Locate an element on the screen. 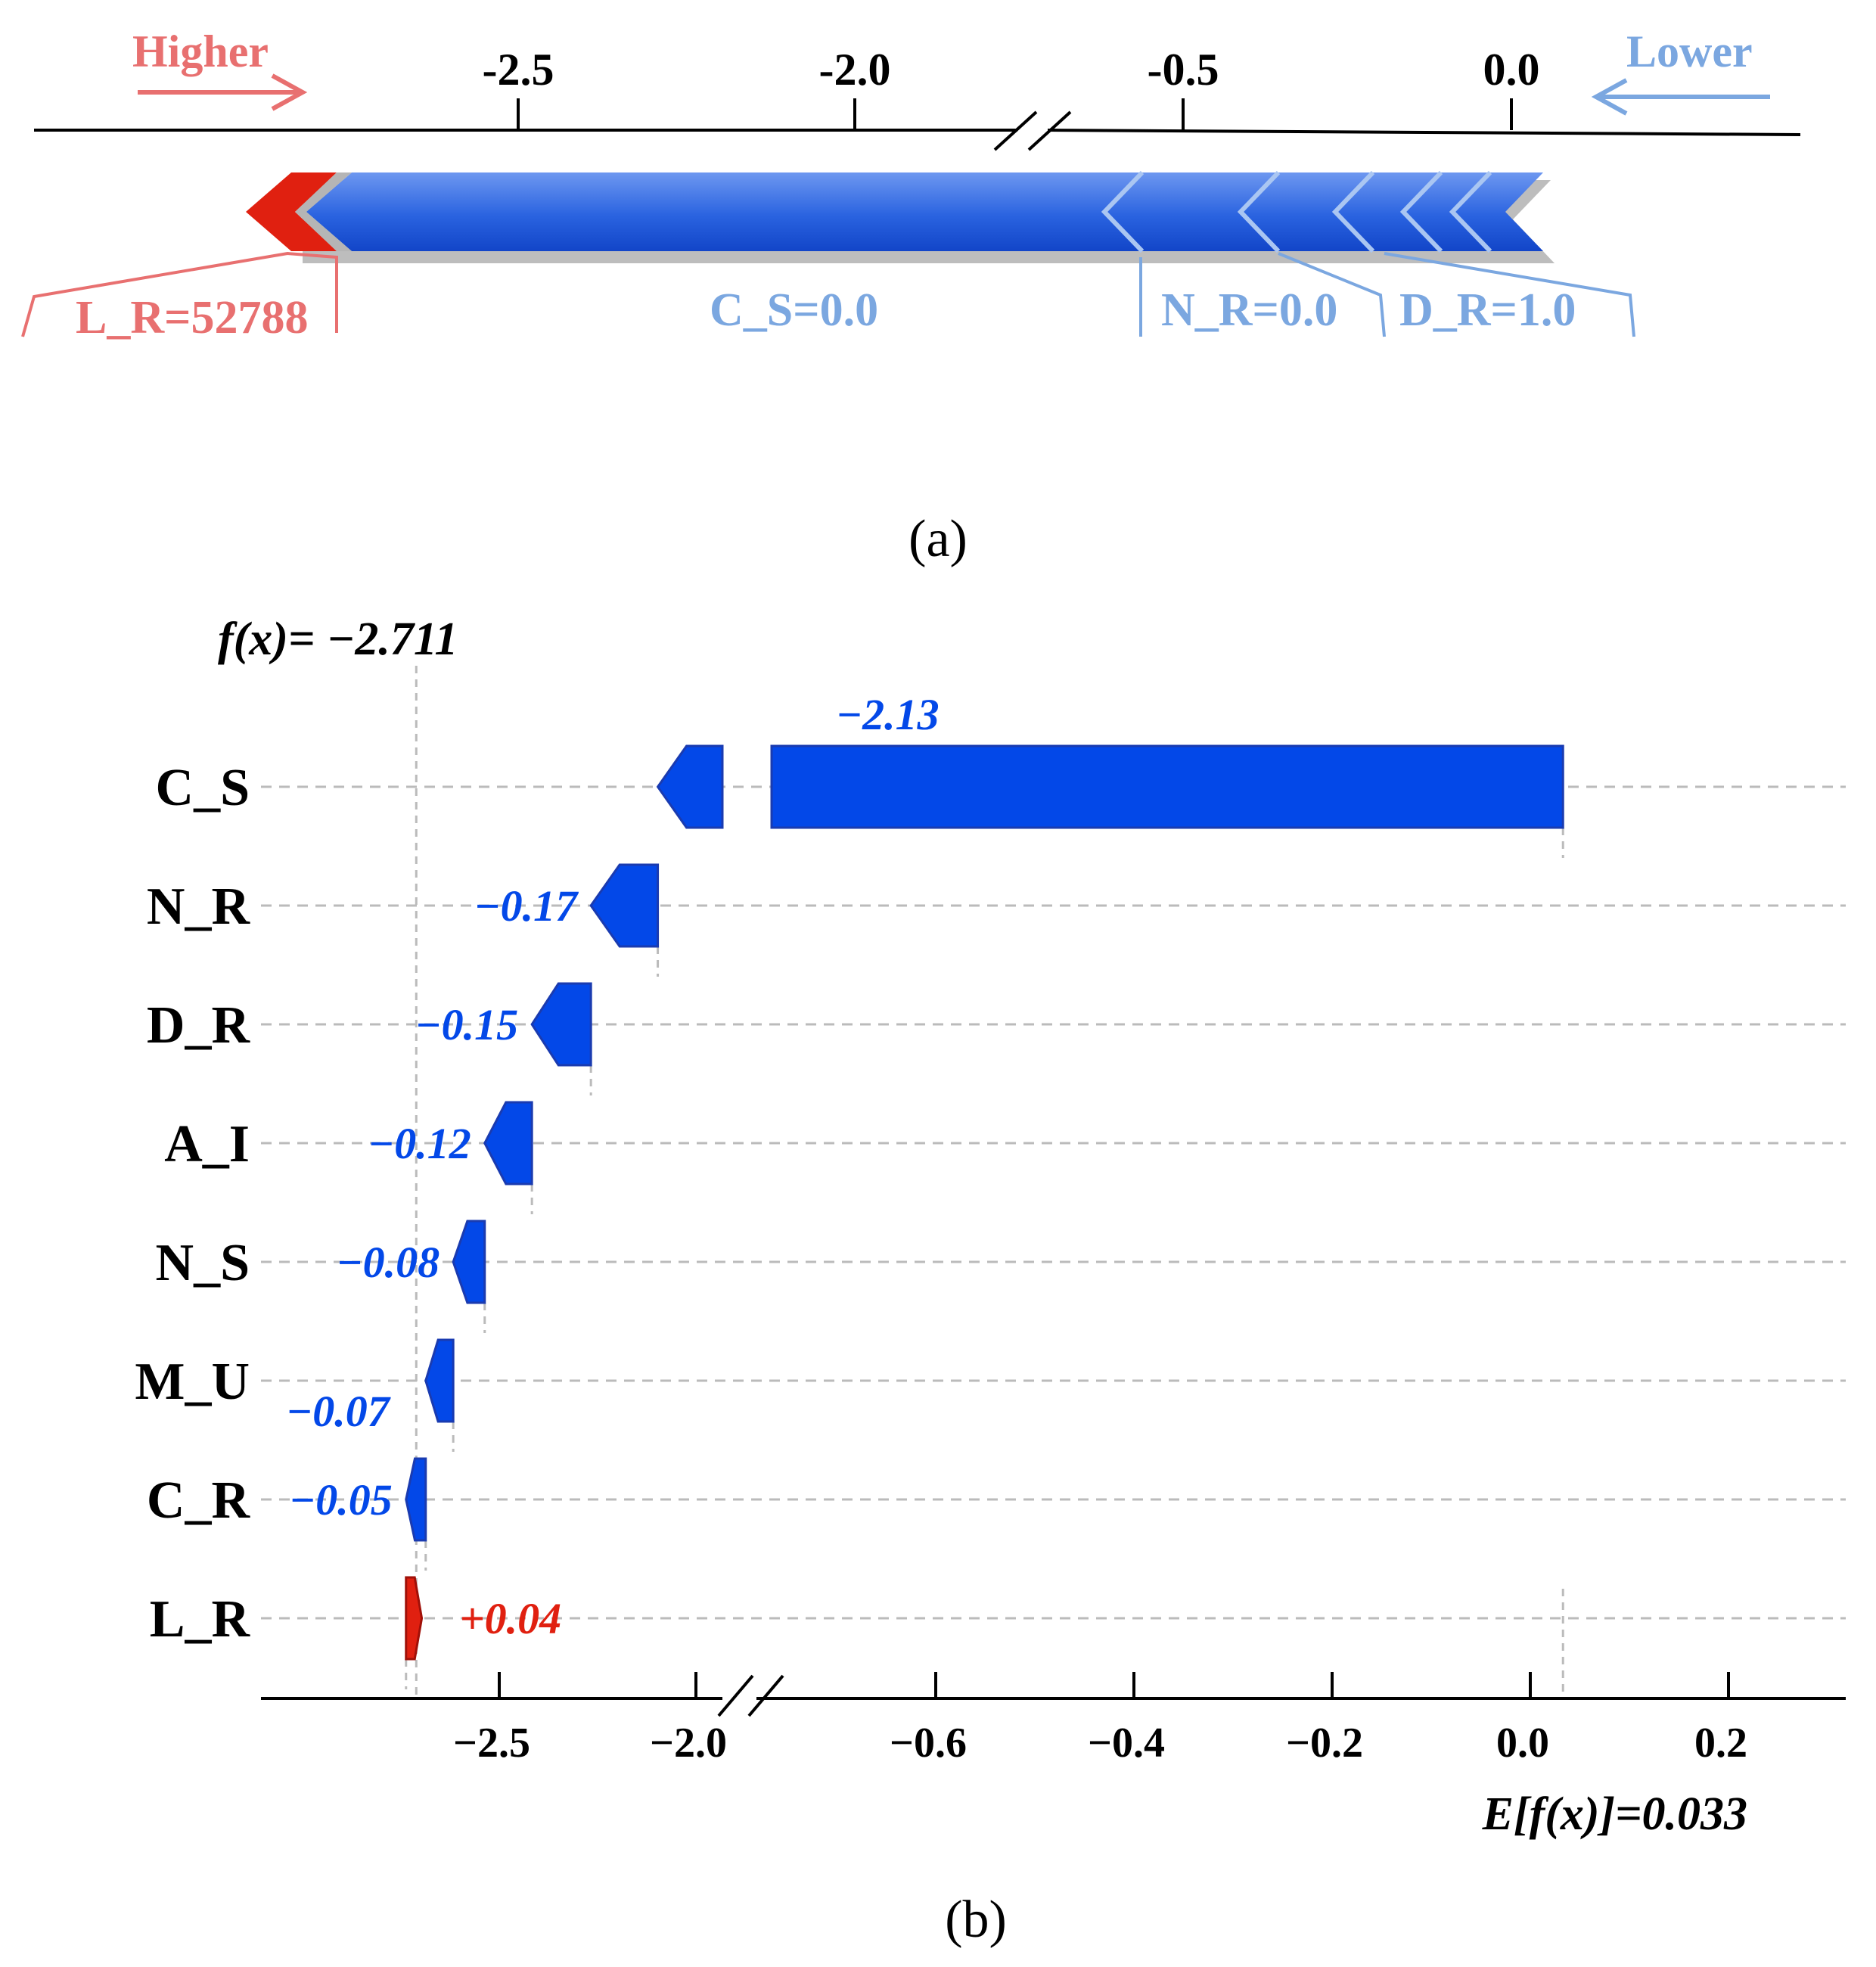 The height and width of the screenshot is (1967, 1876). axis-b is located at coordinates (1053, 1695).